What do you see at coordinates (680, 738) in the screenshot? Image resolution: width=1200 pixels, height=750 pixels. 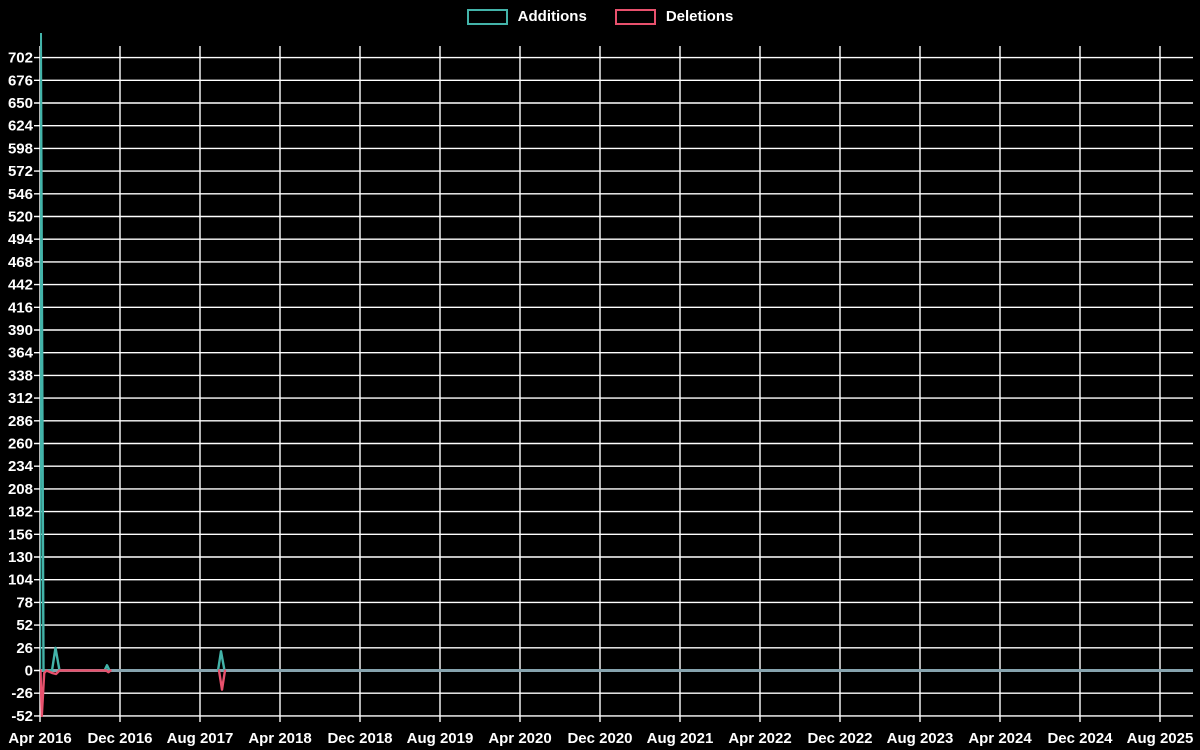 I see `x-tick-label: Aug 2021` at bounding box center [680, 738].